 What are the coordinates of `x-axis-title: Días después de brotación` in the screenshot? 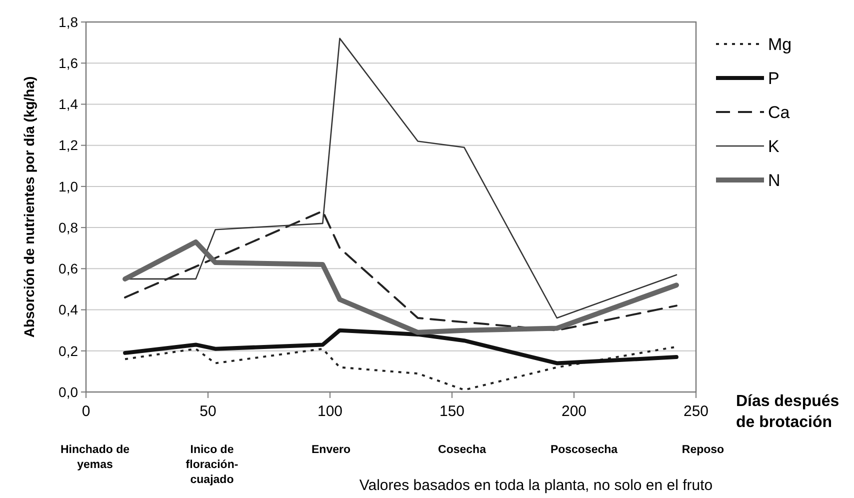 It's located at (788, 412).